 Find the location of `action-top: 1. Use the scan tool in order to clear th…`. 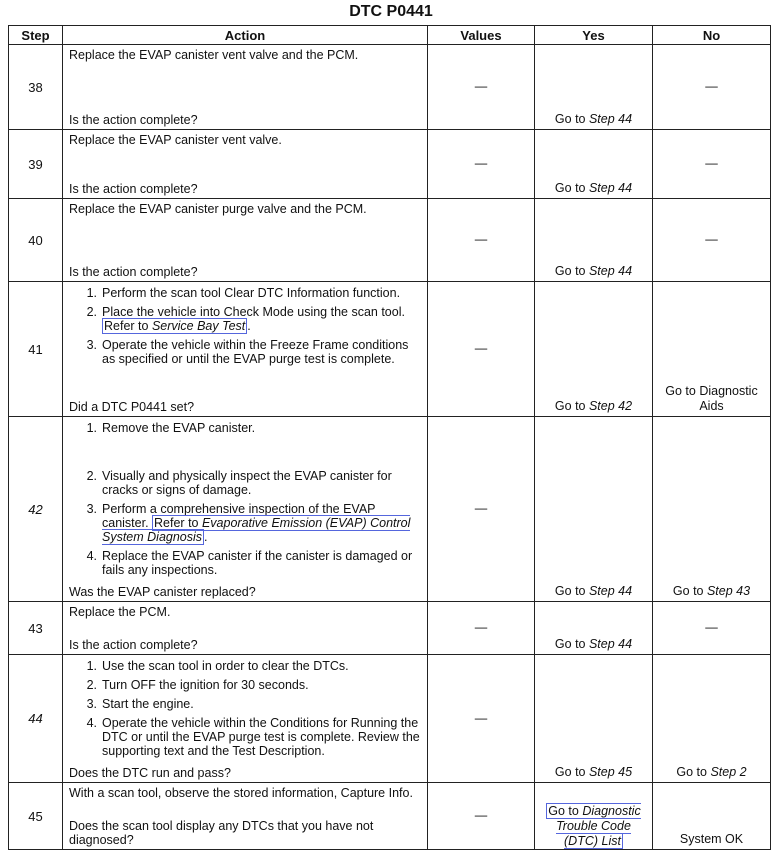

action-top: 1. Use the scan tool in order to clear th… is located at coordinates (245, 710).